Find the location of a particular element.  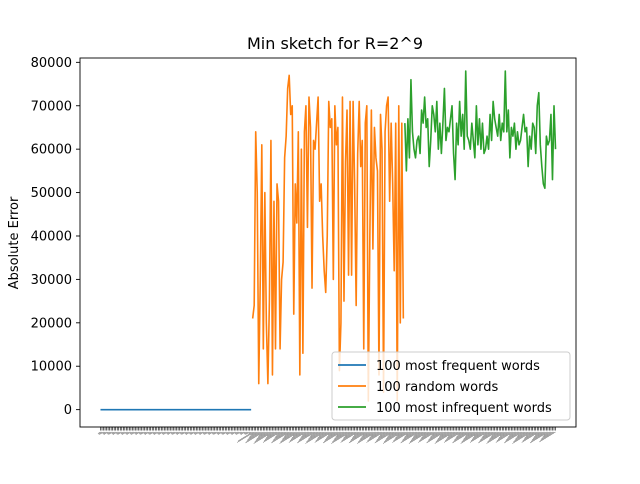

legend-label-2: 100 random words is located at coordinates (437, 387).